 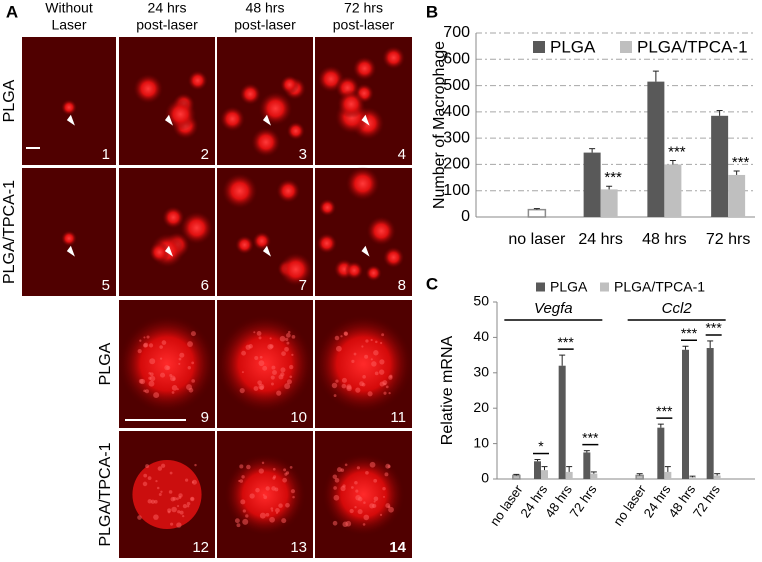 I want to click on legend-label: PLGA/TPCA-1, so click(x=692, y=46).